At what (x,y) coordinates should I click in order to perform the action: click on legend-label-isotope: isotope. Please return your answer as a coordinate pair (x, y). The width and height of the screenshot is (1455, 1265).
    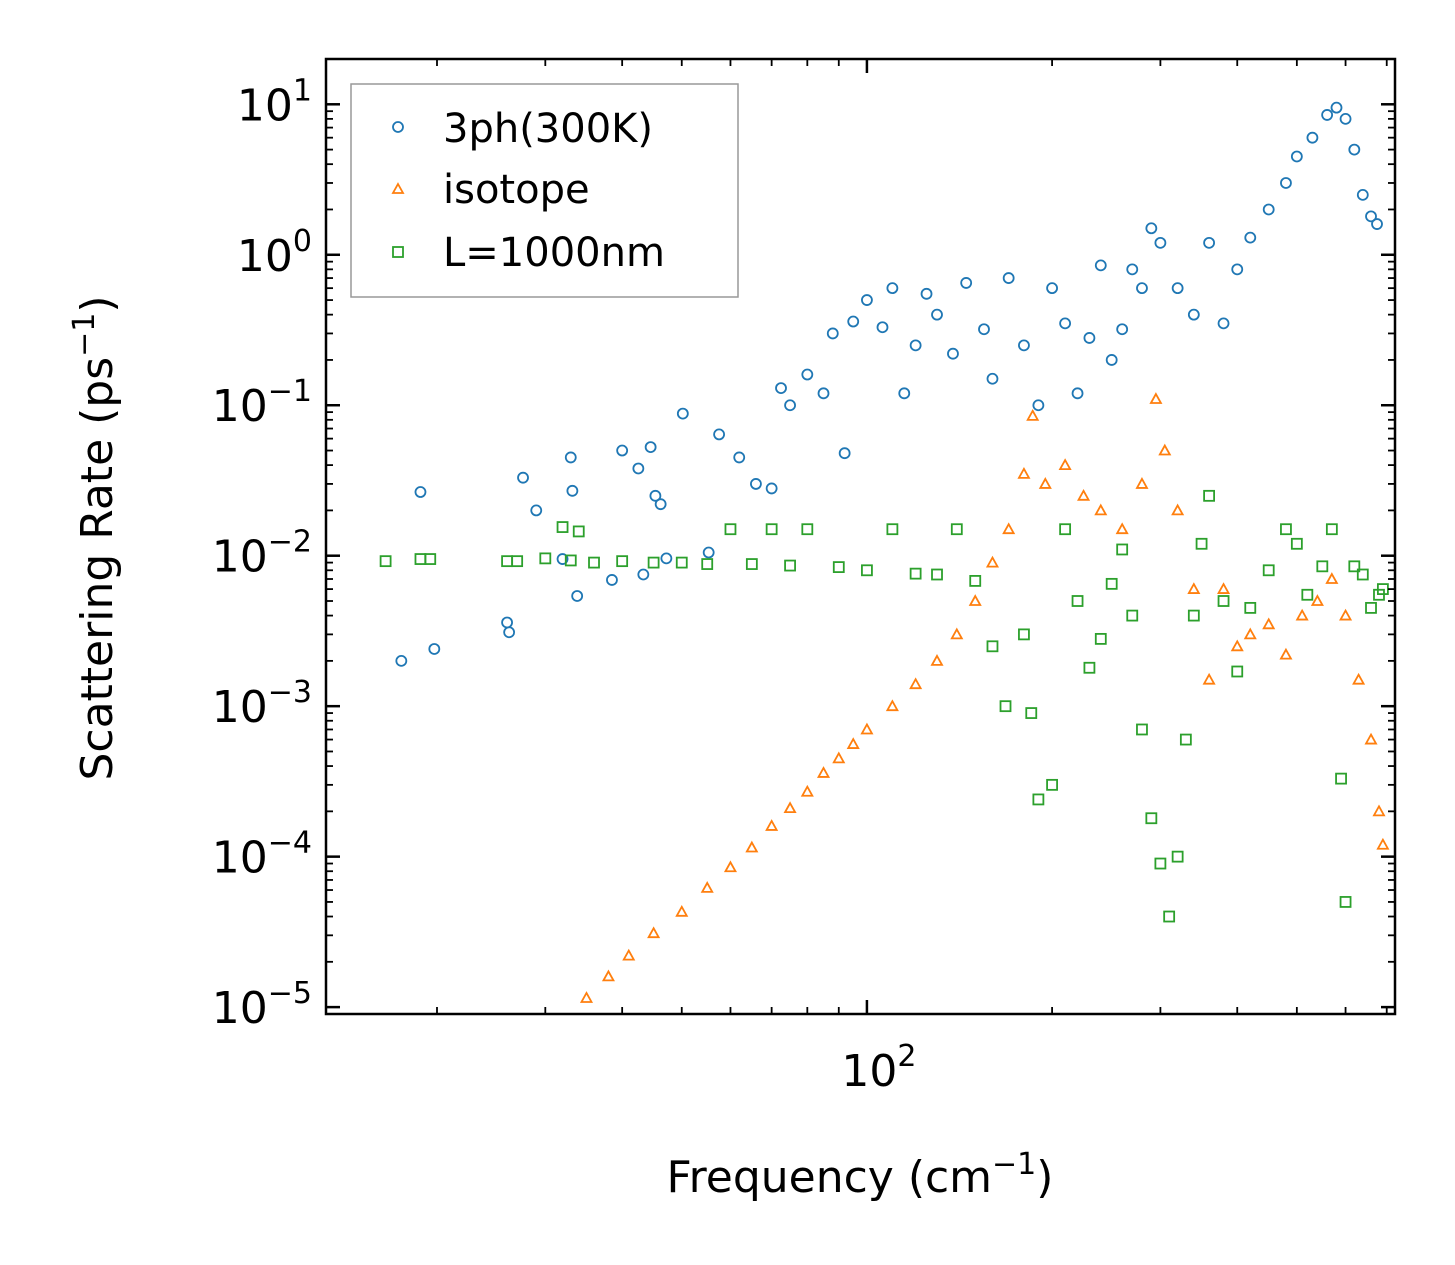
    Looking at the image, I should click on (516, 190).